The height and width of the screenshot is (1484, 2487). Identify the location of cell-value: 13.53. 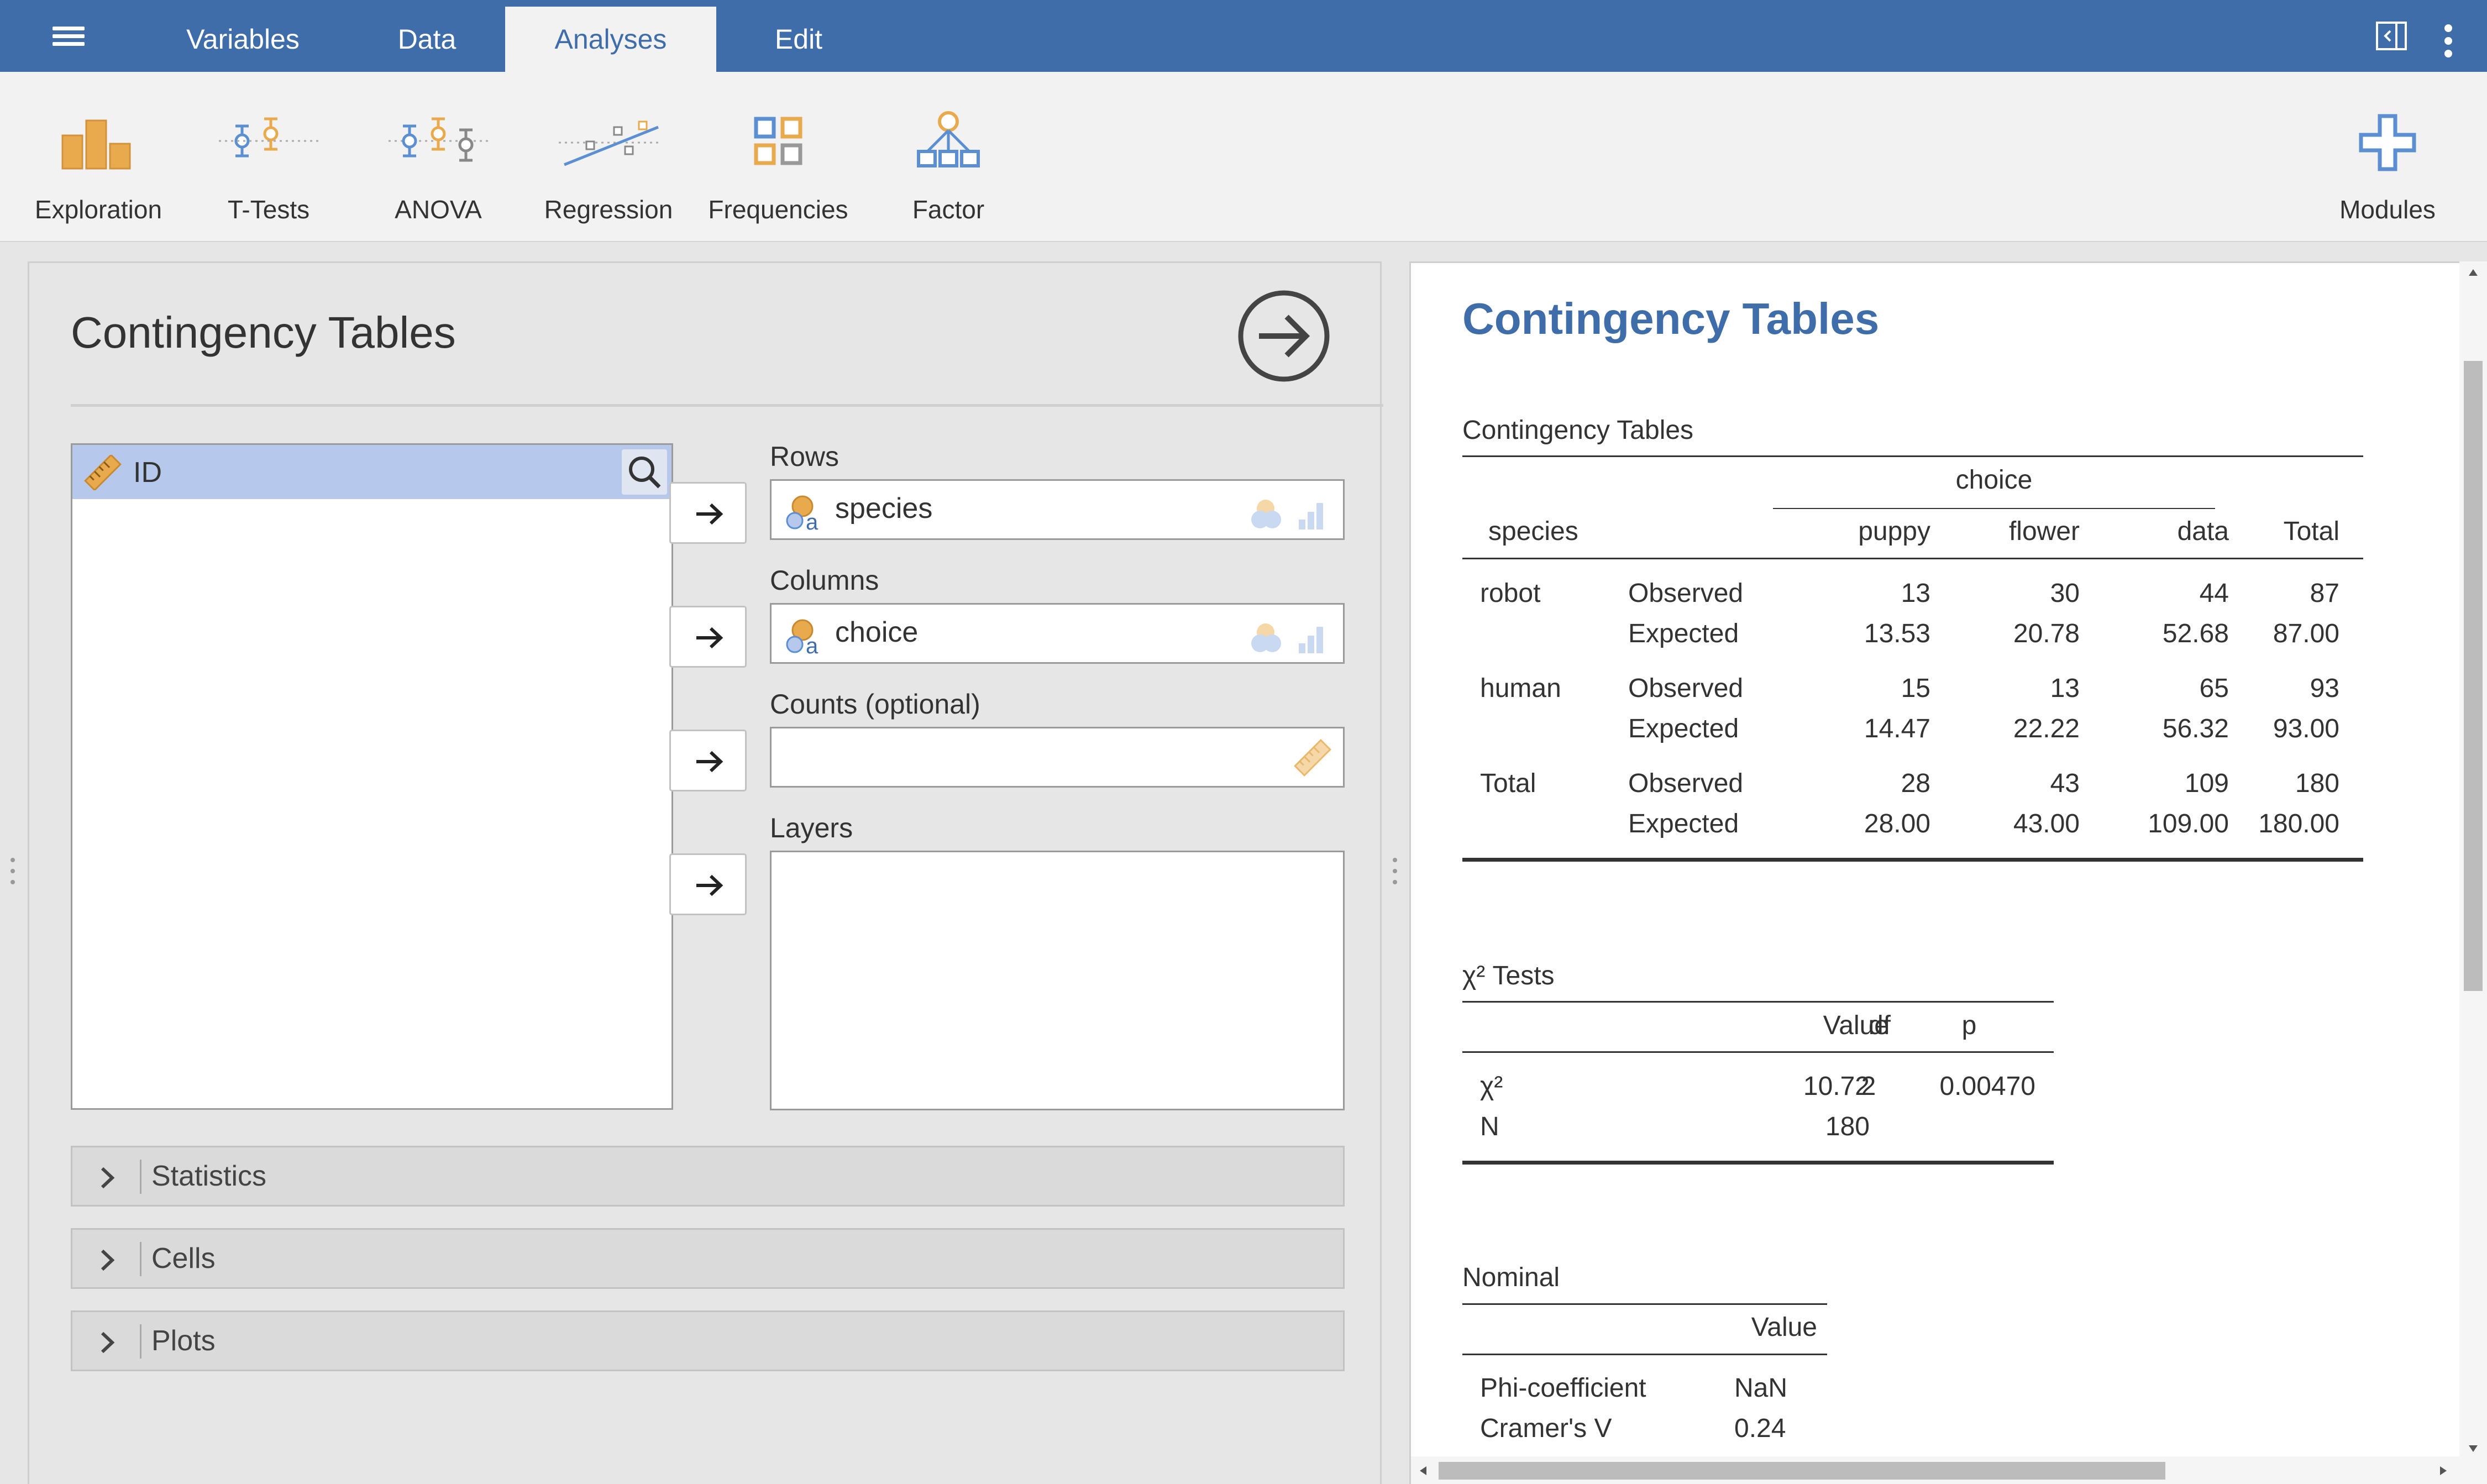
(1897, 633).